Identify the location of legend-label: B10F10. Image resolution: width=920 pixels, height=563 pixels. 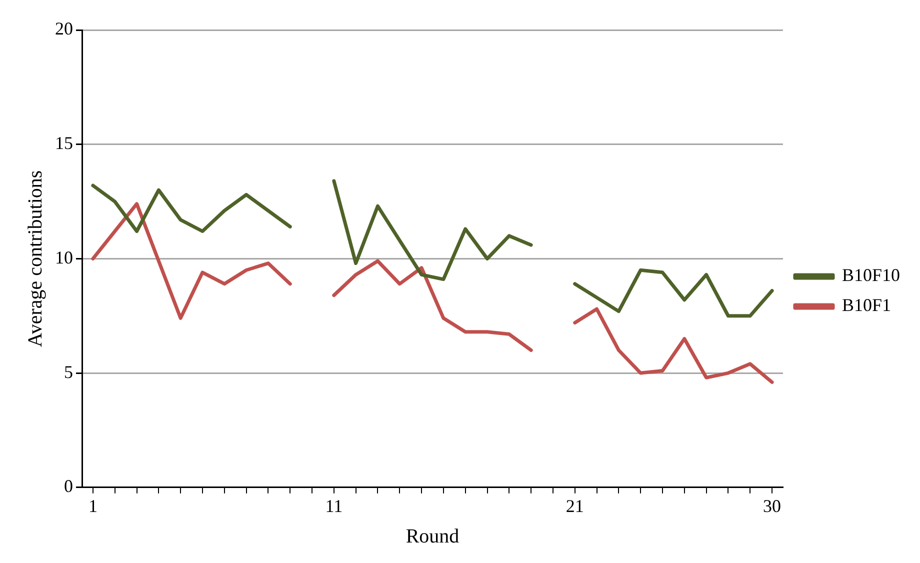
(871, 275).